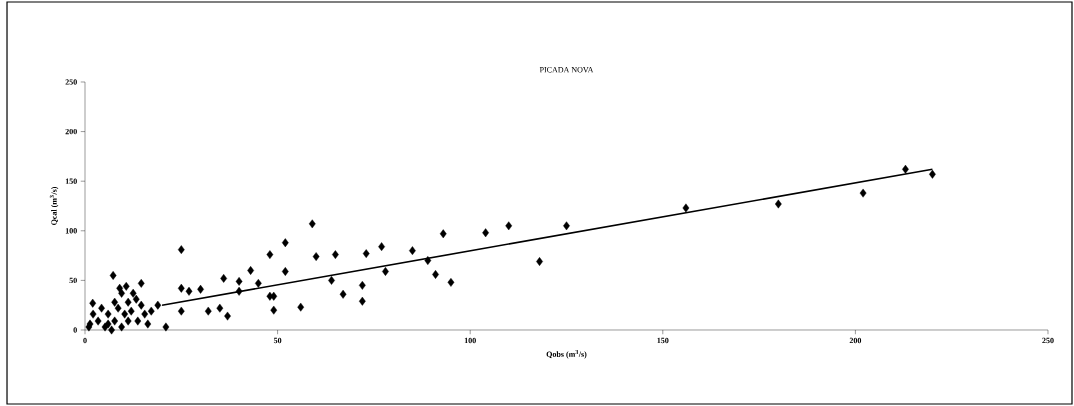 Image resolution: width=1074 pixels, height=406 pixels. I want to click on y-tick-label: 100, so click(71, 231).